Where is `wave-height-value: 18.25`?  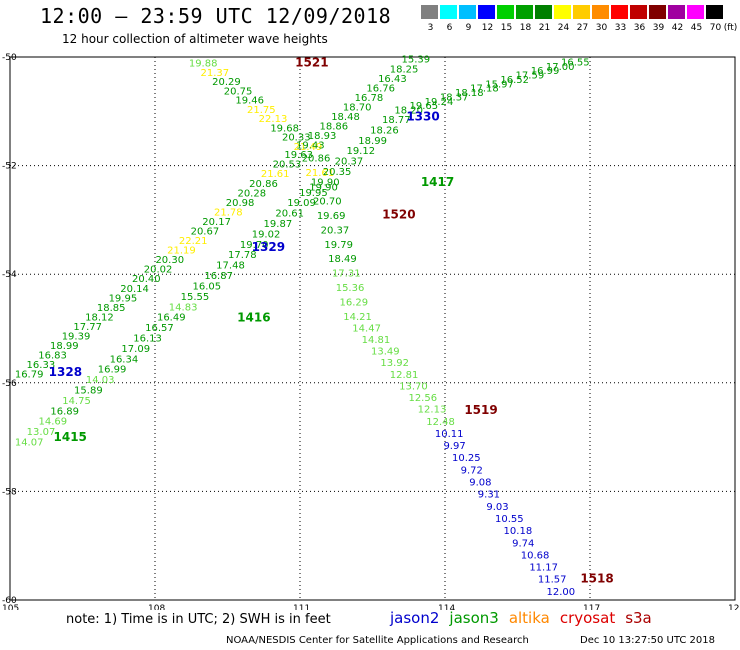 wave-height-value: 18.25 is located at coordinates (404, 69).